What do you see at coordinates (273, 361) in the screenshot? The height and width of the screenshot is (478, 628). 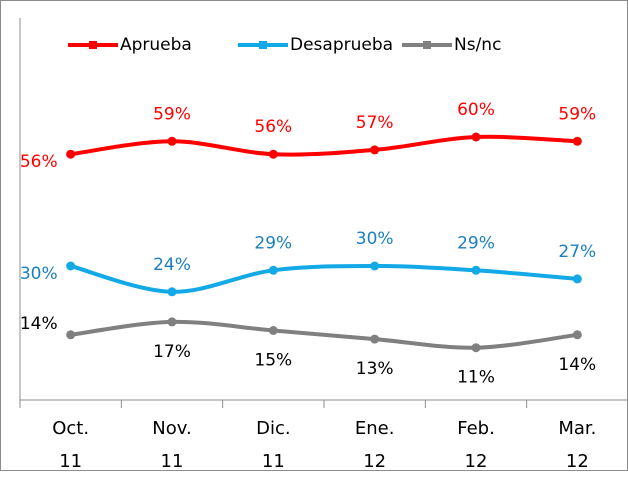 I see `data-label: 15%` at bounding box center [273, 361].